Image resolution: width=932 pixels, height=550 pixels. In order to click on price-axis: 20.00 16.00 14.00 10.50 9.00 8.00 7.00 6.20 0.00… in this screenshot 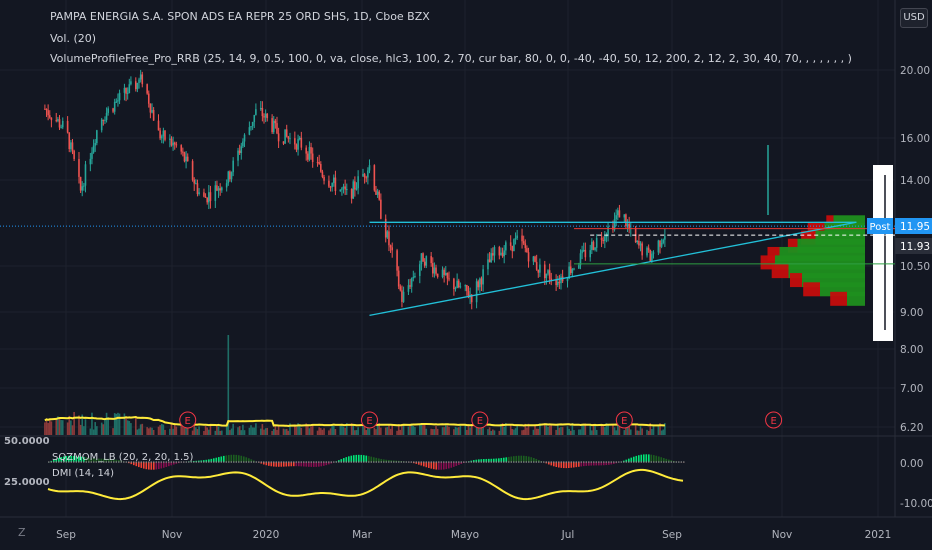, I will do `click(916, 287)`.